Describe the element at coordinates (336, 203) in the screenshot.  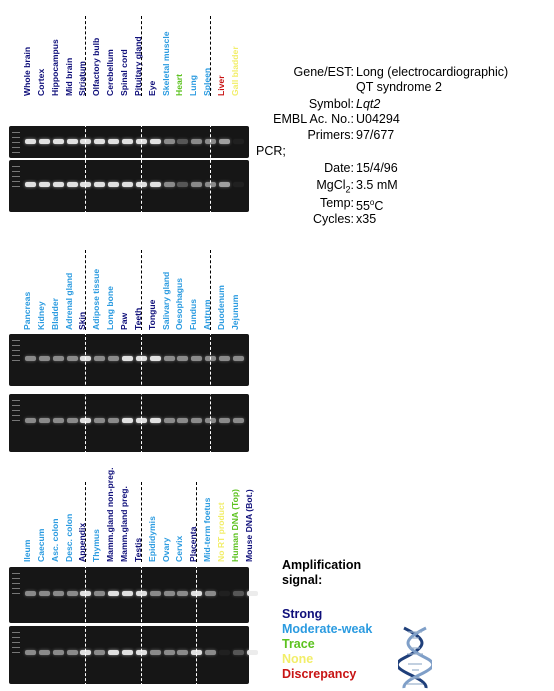
I see `temp-label: Temp:` at that location.